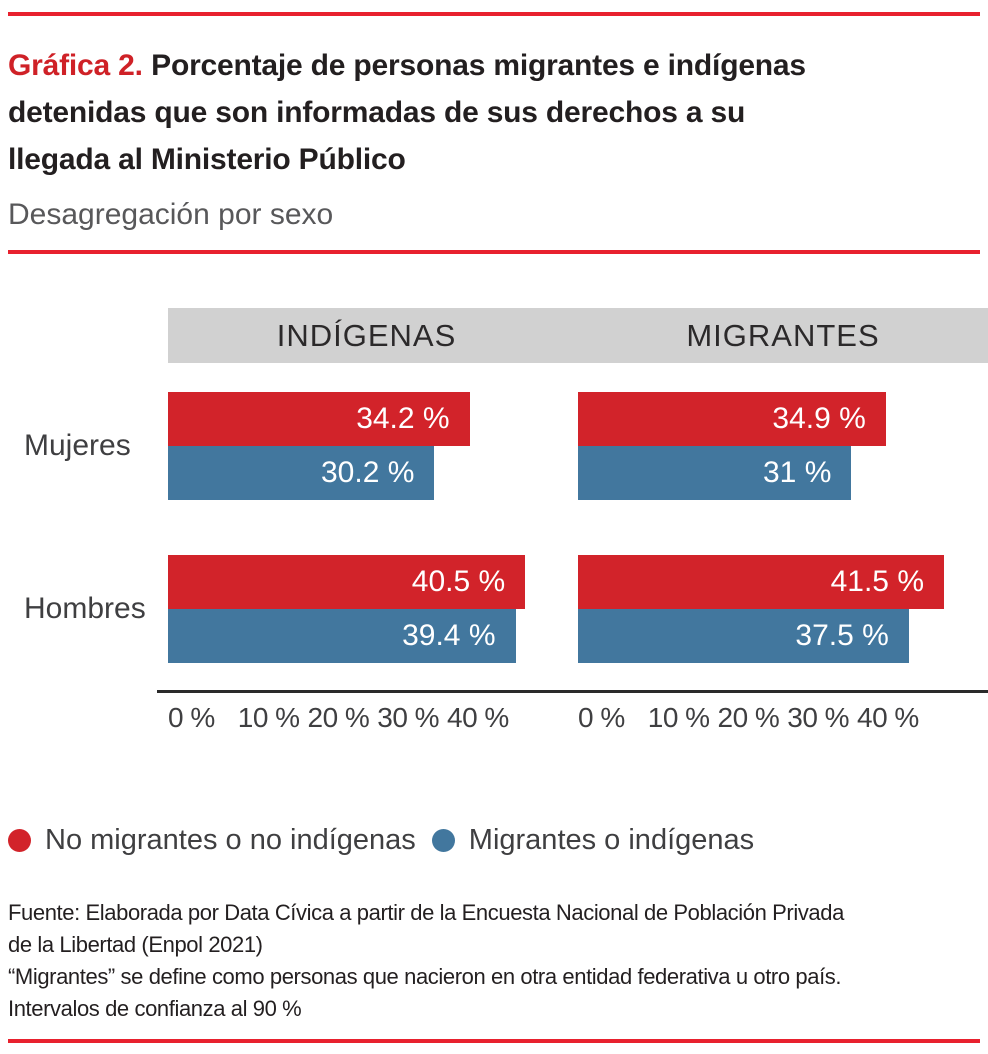  I want to click on legend-label: No migrantes o no indígenas, so click(230, 840).